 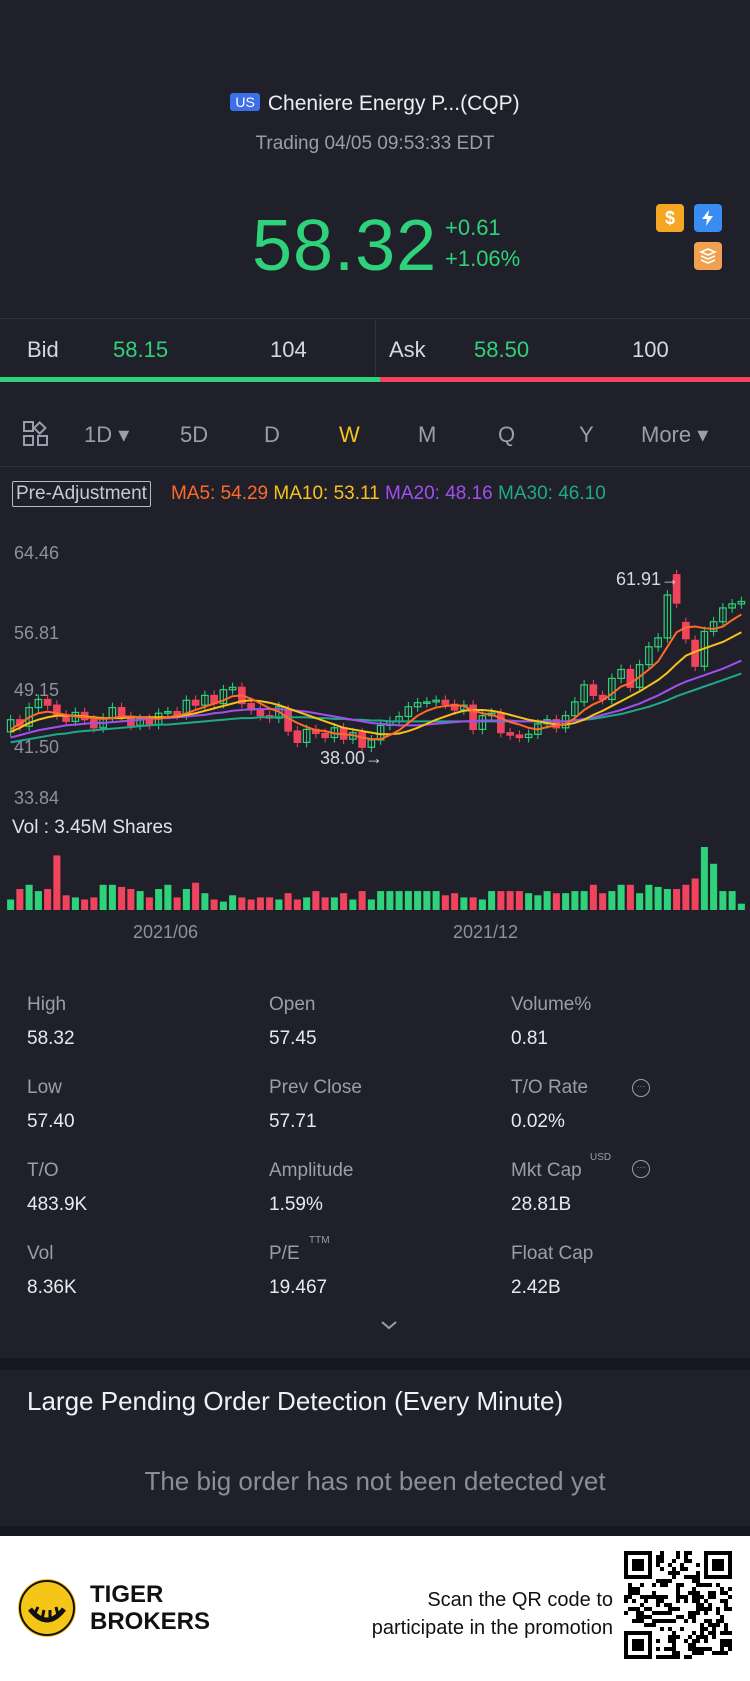 What do you see at coordinates (427, 434) in the screenshot?
I see `tab-month: M` at bounding box center [427, 434].